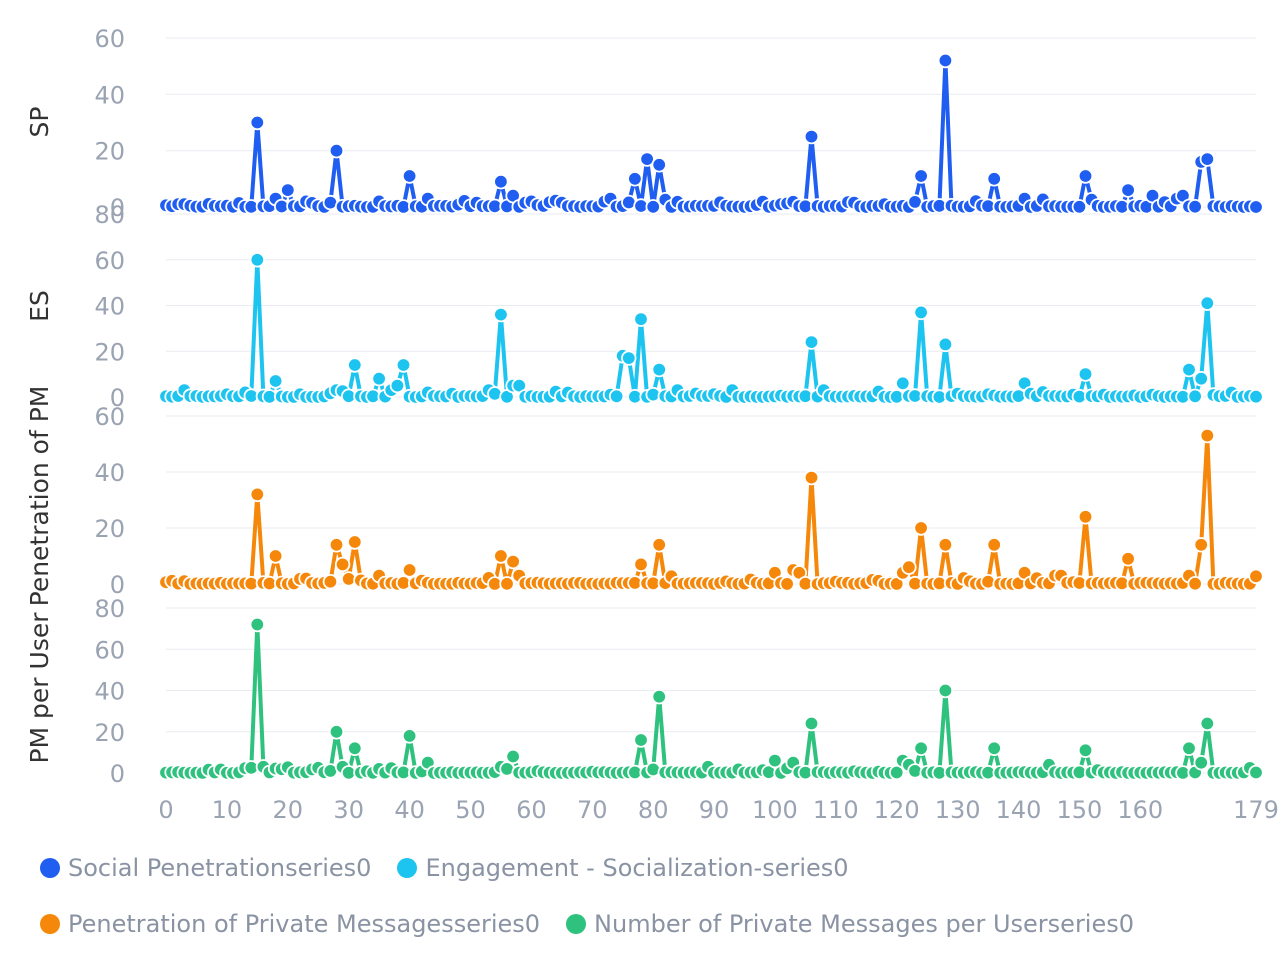 The width and height of the screenshot is (1280, 960). What do you see at coordinates (39, 122) in the screenshot?
I see `y-axis-label: SP` at bounding box center [39, 122].